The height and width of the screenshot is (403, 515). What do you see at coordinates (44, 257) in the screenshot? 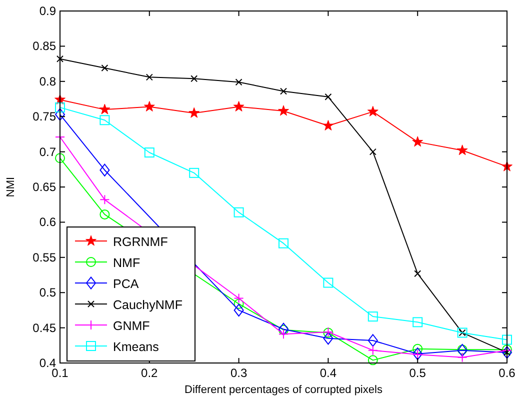
I see `y-tick-label: 0.55` at bounding box center [44, 257].